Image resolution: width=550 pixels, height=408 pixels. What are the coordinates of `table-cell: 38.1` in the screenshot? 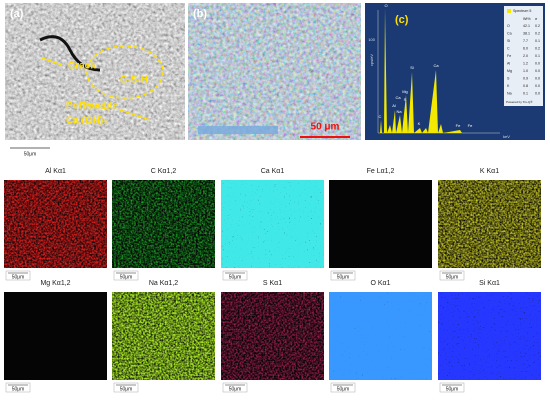 It's located at (526, 33).